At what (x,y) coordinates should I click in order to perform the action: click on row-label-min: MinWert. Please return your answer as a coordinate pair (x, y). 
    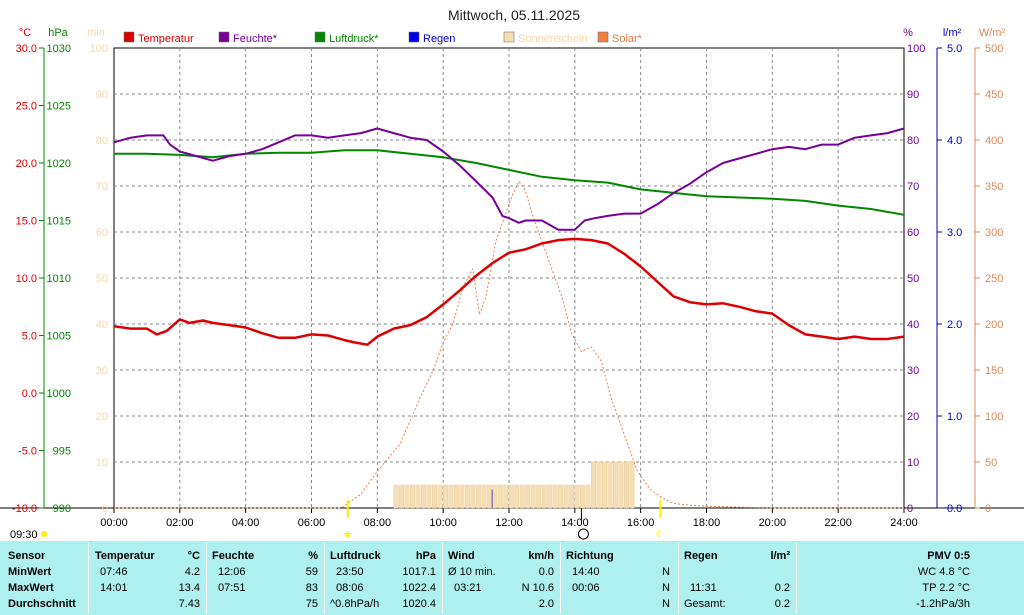
    Looking at the image, I should click on (30, 572).